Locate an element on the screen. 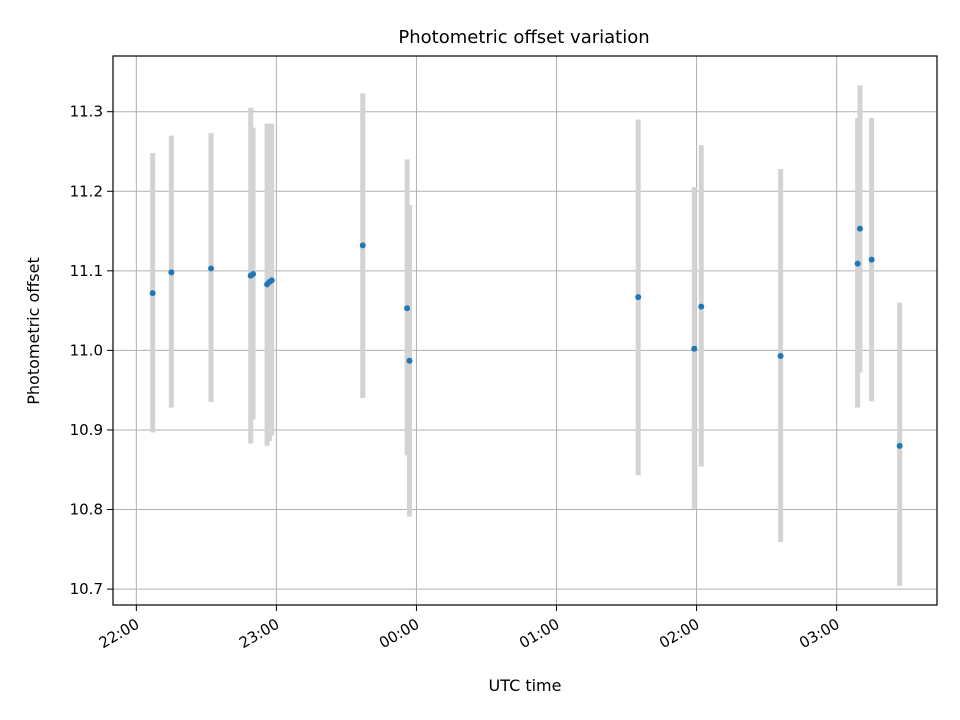 Image resolution: width=960 pixels, height=720 pixels. y-tick-label: 10.7 is located at coordinates (86, 589).